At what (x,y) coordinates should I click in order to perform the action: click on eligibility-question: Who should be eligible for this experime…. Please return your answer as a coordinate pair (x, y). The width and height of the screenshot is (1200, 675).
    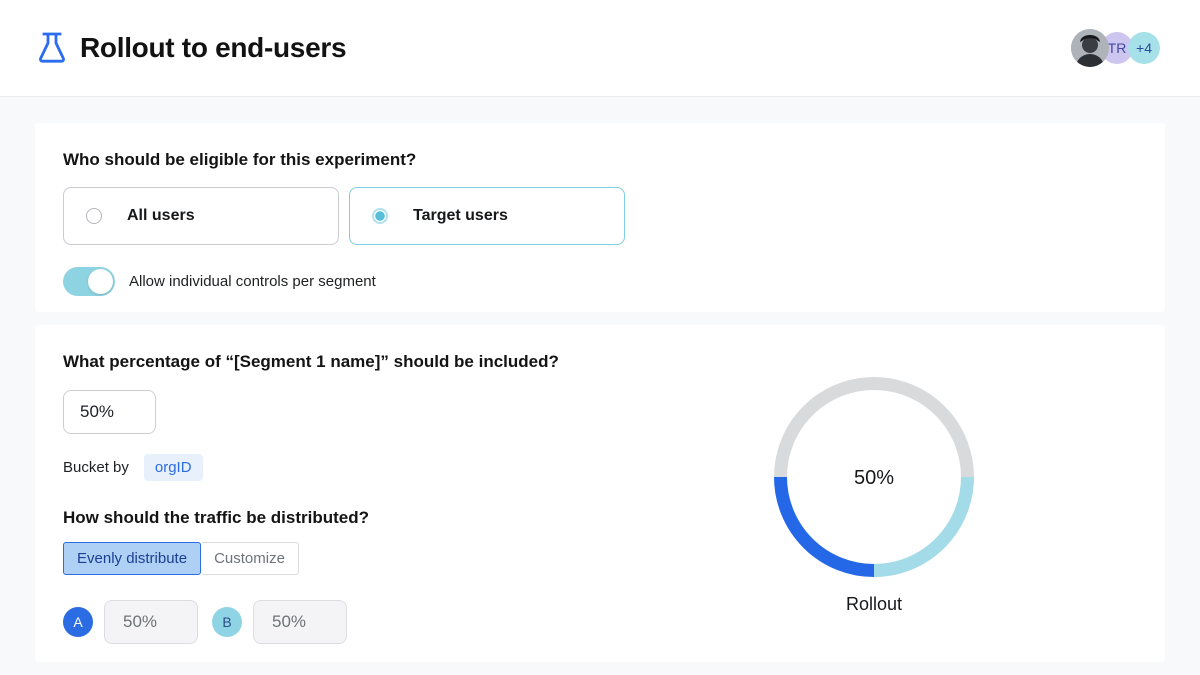
    Looking at the image, I should click on (240, 159).